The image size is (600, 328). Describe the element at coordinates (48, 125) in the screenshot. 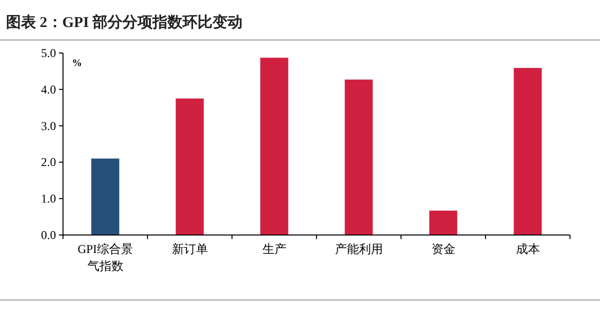

I see `y-tick-label: 3.0` at that location.